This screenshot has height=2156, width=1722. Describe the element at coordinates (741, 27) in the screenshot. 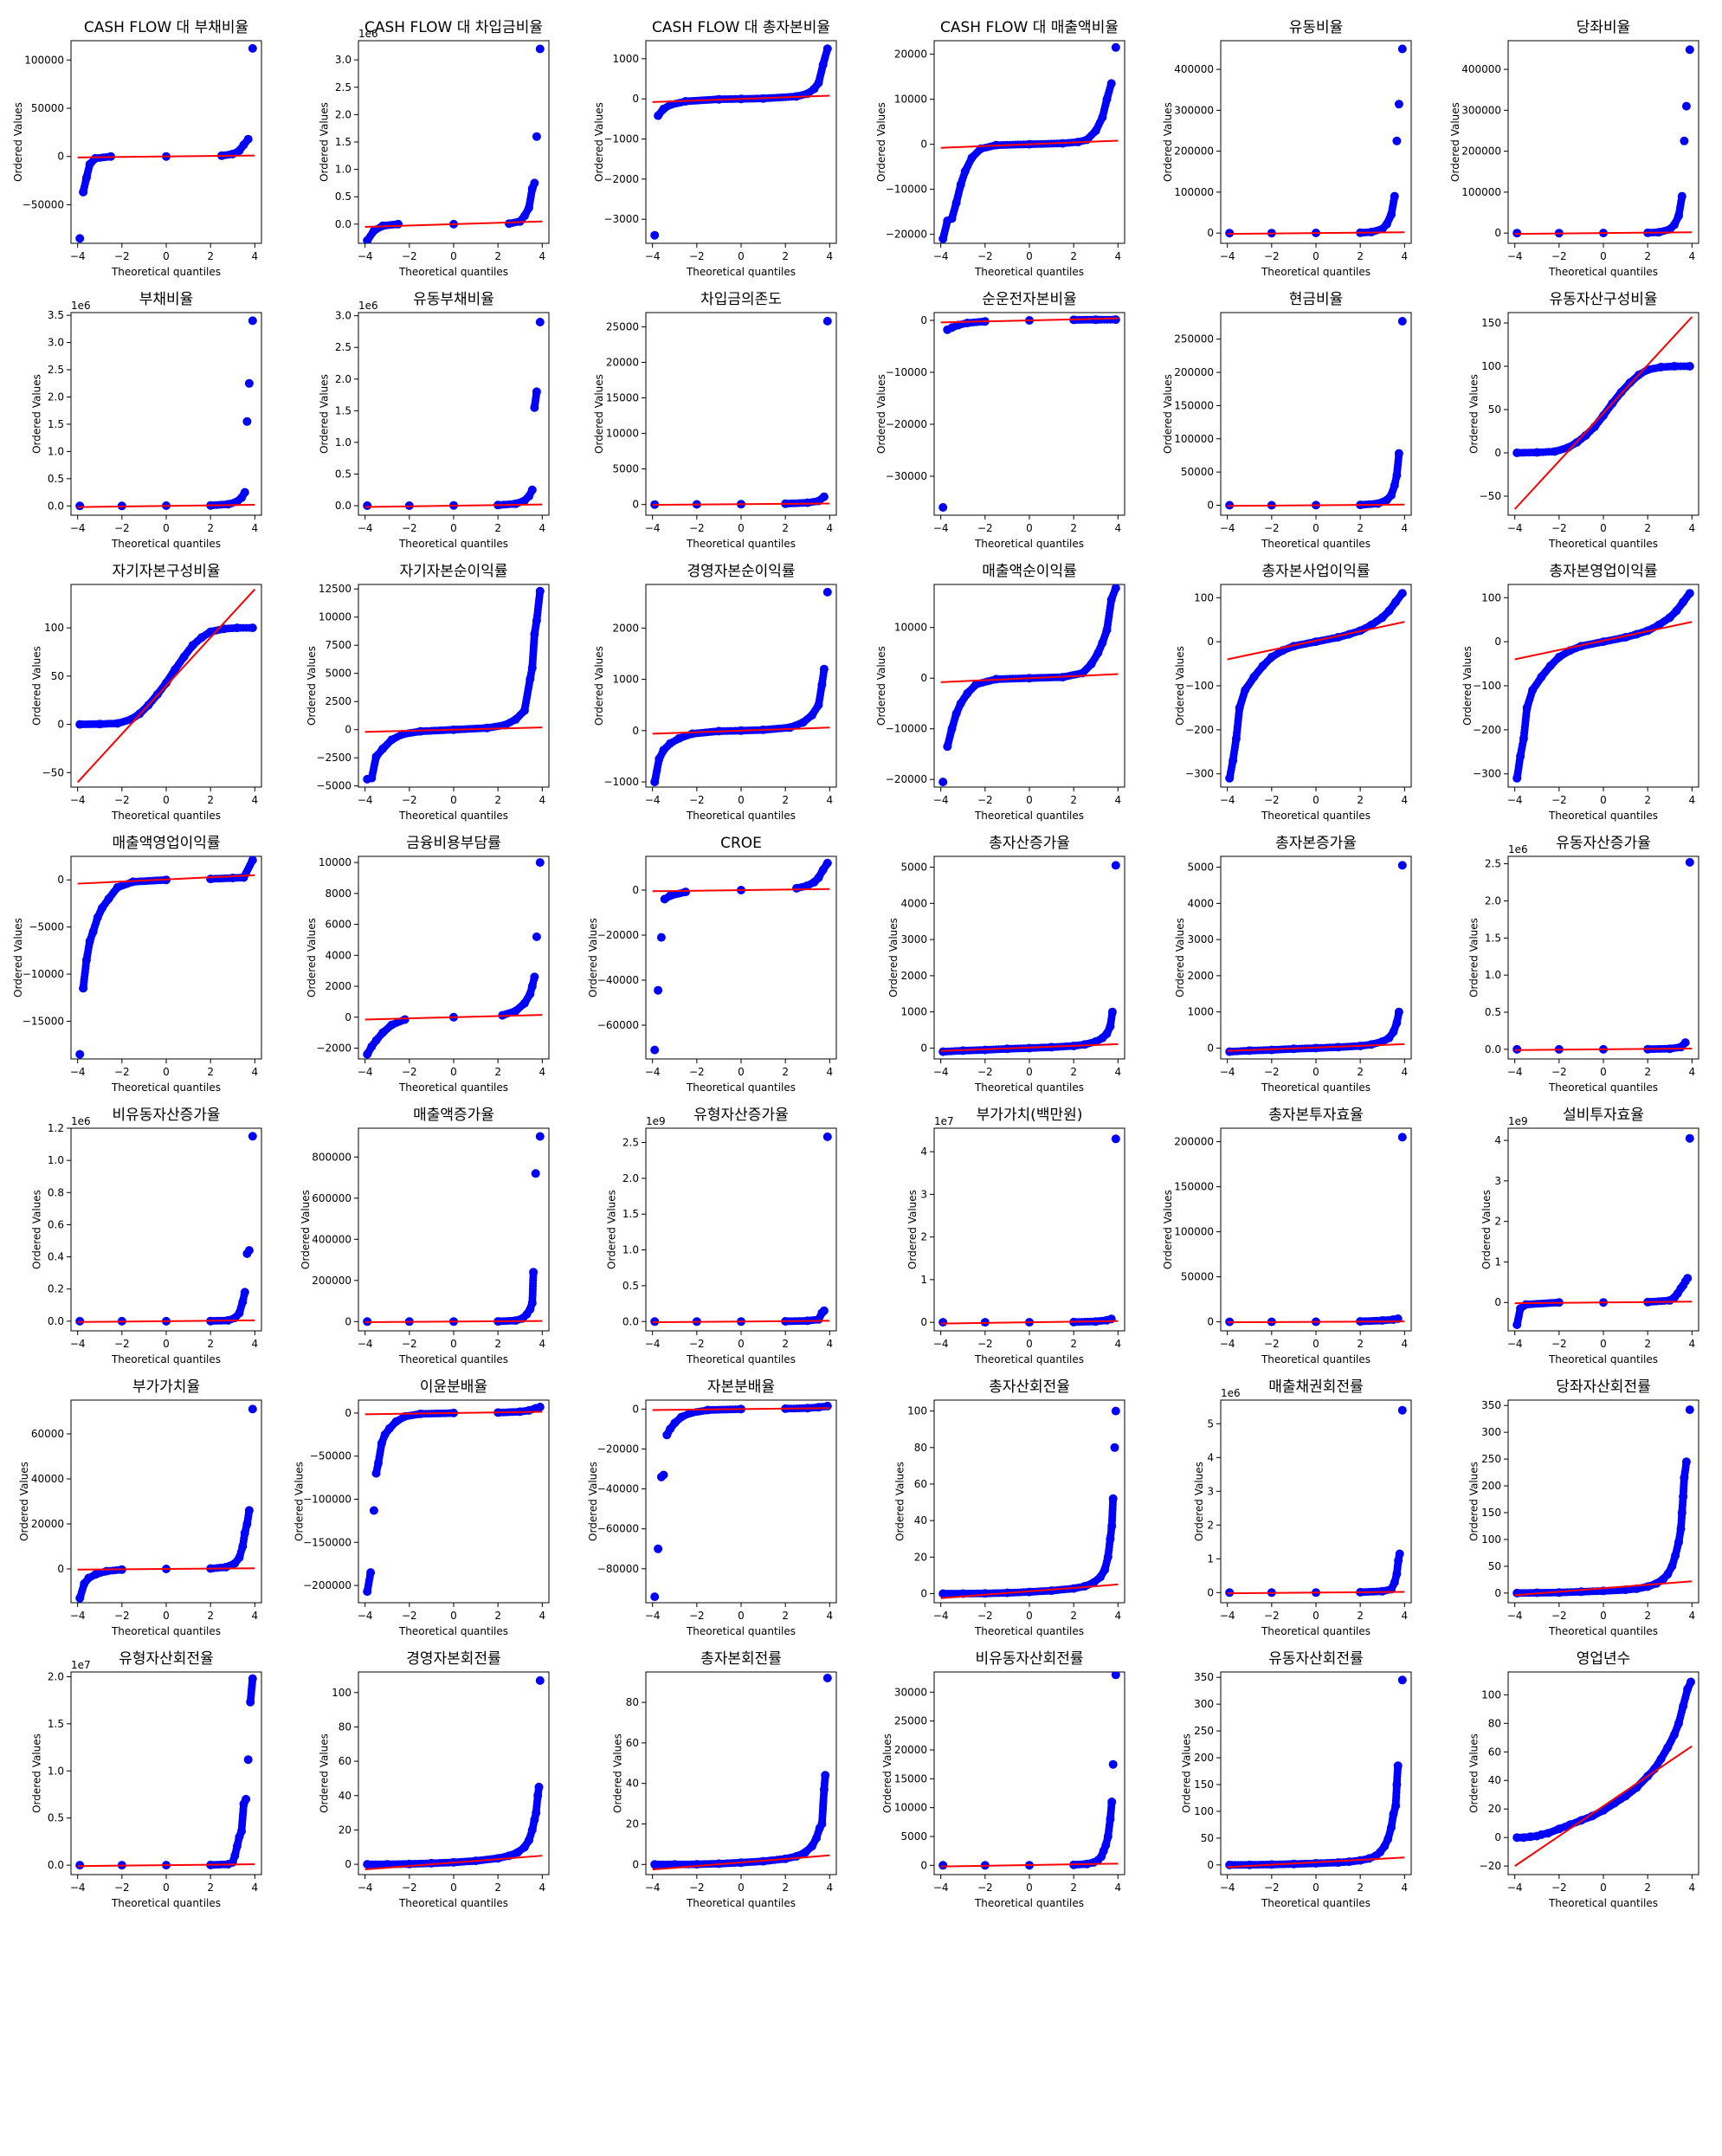

I see `subplot-title: CASH FLOW 대 총자본비율` at that location.